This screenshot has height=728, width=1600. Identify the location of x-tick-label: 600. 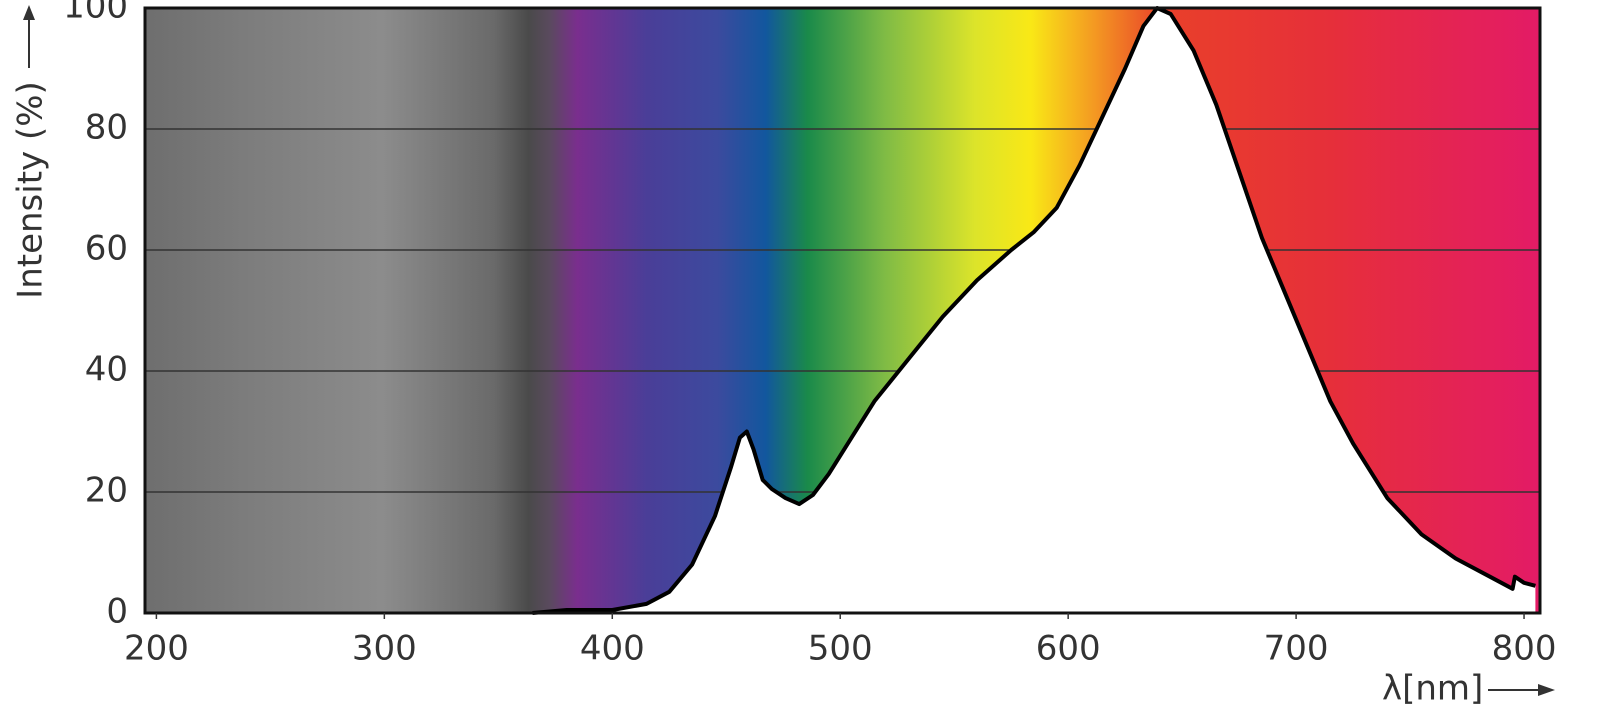
(1068, 649).